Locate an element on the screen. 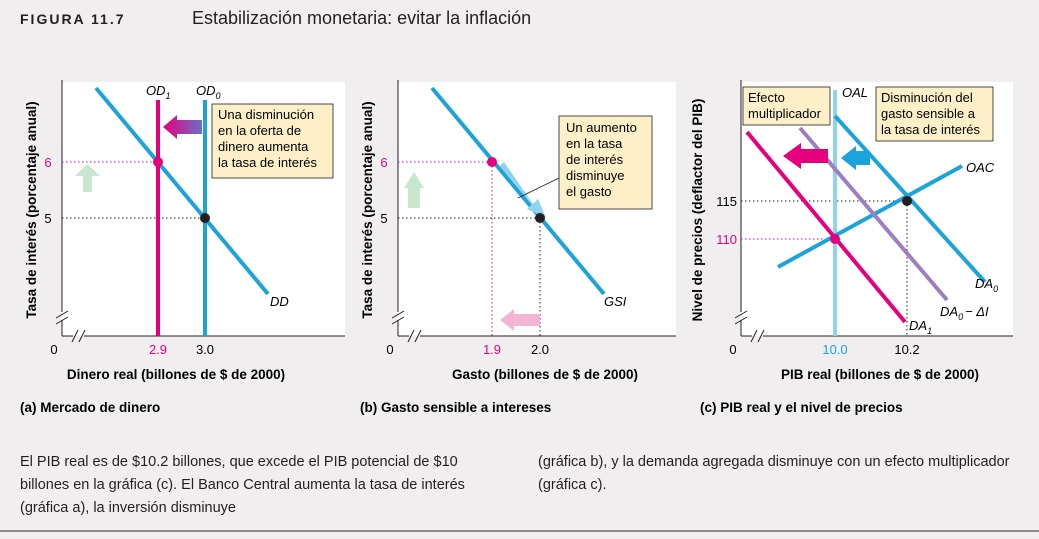 Image resolution: width=1039 pixels, height=539 pixels. bottom-rule is located at coordinates (519, 531).